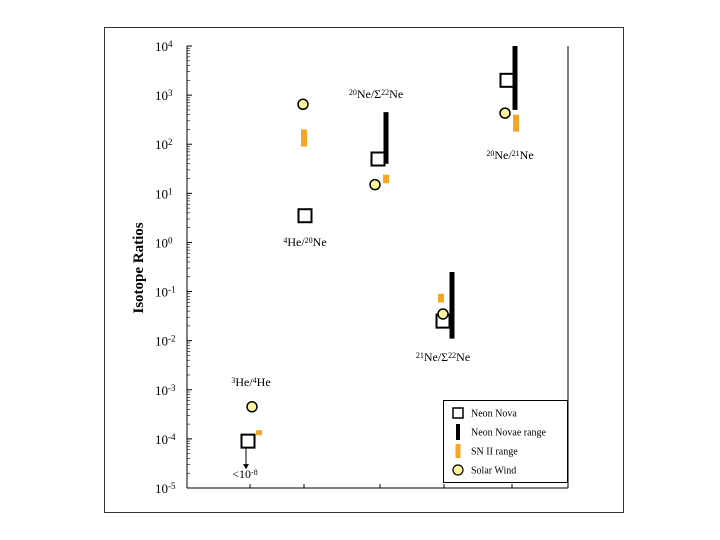 The width and height of the screenshot is (720, 540). I want to click on legend-box, so click(505, 441).